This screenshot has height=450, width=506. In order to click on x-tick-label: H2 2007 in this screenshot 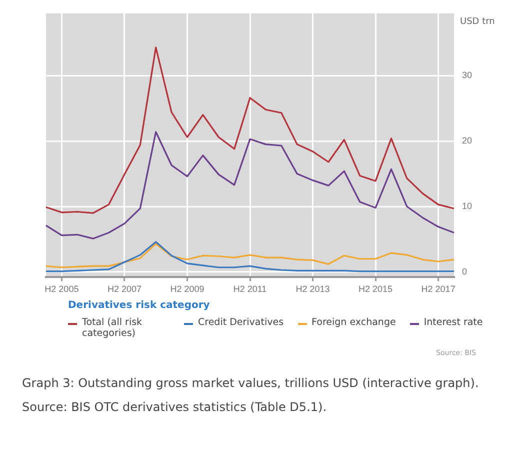, I will do `click(124, 289)`.